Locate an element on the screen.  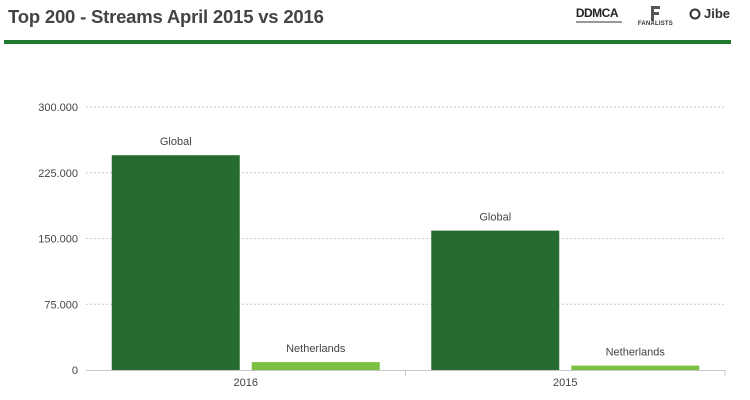
fanalists-logo-text: FANALISTS is located at coordinates (655, 24).